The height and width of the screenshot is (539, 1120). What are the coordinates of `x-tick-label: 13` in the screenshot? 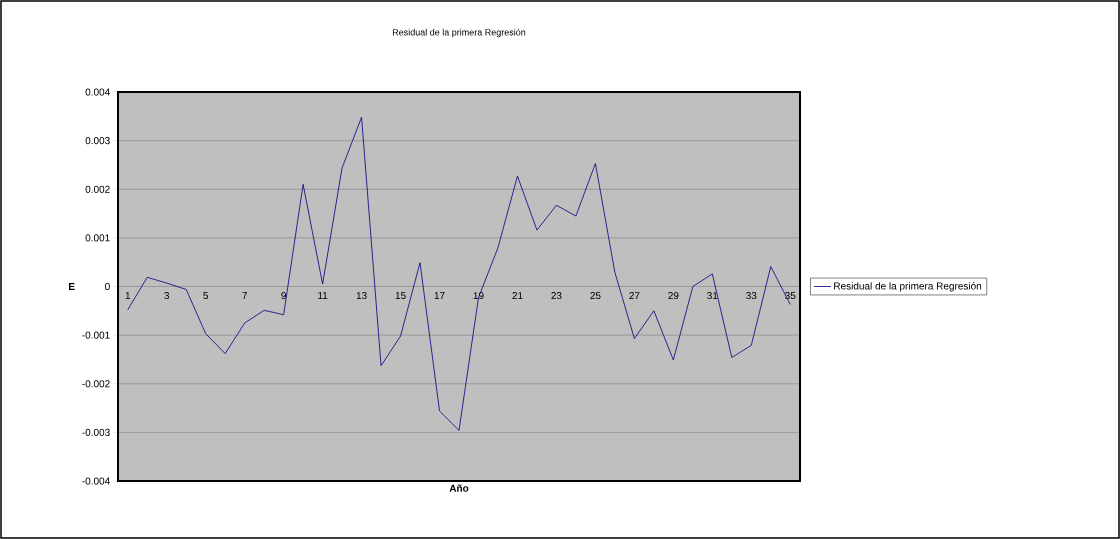 It's located at (361, 296).